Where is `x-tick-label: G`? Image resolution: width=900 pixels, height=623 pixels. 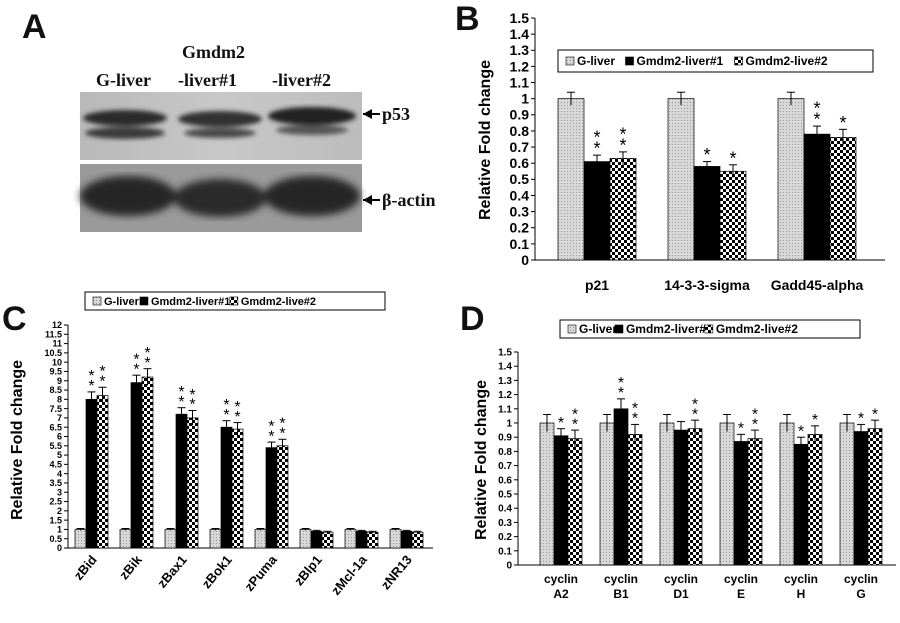 x-tick-label: G is located at coordinates (860, 594).